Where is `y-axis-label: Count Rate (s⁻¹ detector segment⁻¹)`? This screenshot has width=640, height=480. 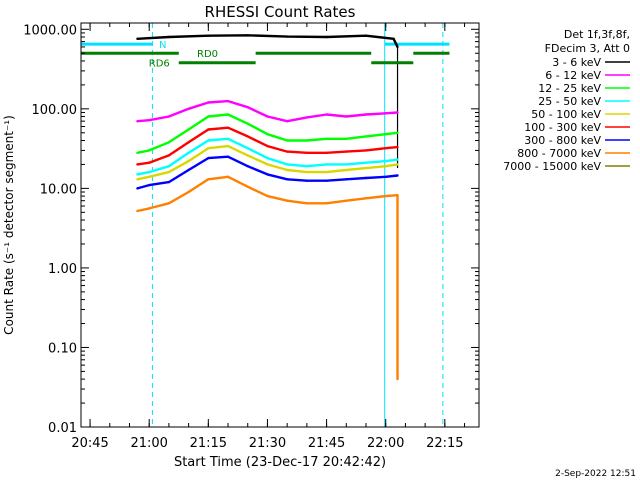
y-axis-label: Count Rate (s⁻¹ detector segment⁻¹) is located at coordinates (9, 225).